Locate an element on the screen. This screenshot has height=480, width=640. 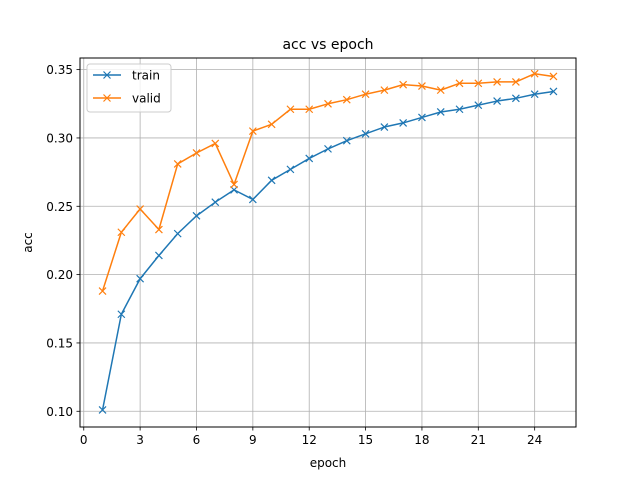
legend-label-valid: valid is located at coordinates (146, 99).